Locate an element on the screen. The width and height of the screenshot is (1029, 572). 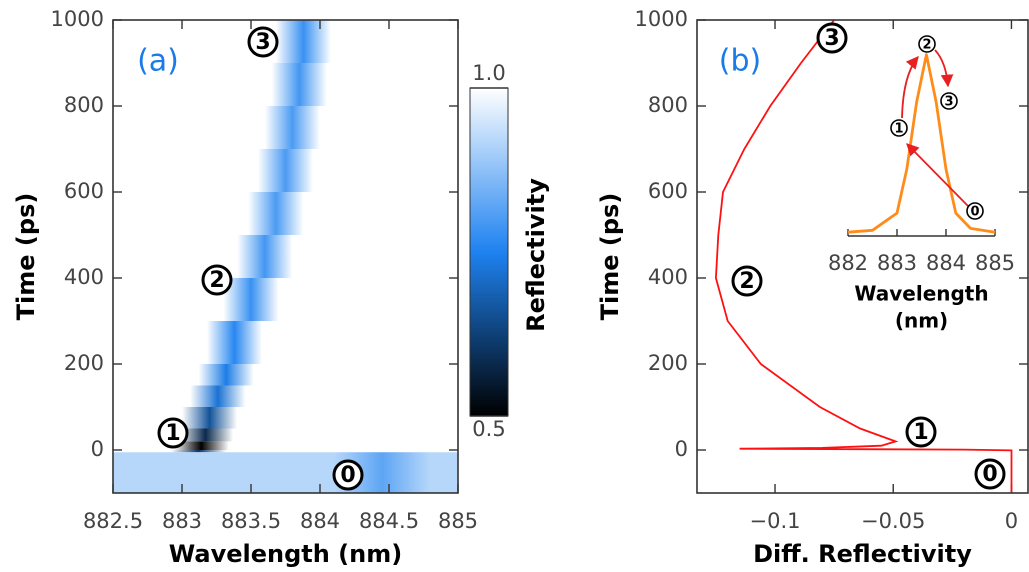
inset-line is located at coordinates (921, 143).